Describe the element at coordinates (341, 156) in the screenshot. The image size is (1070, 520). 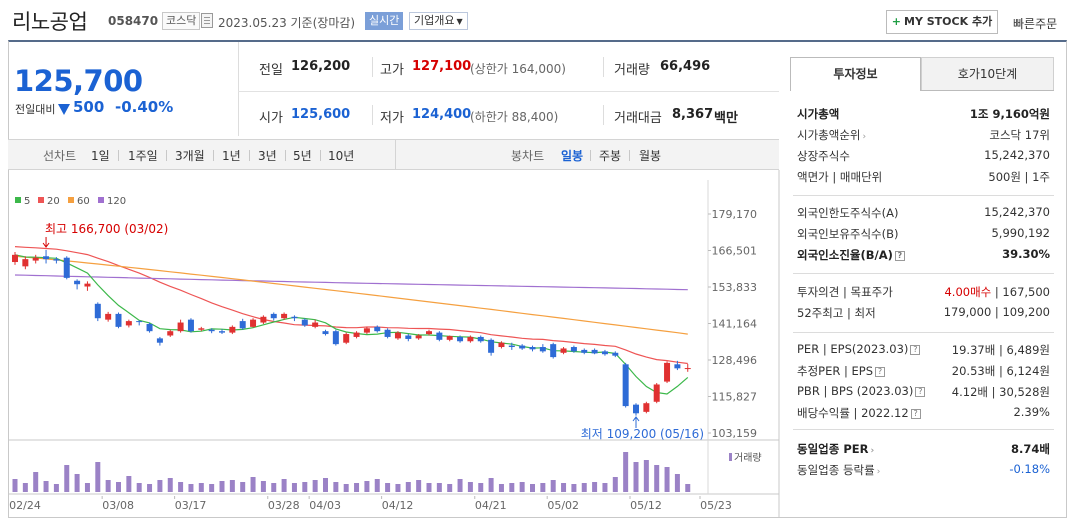
I see `tab-10y: 10년` at that location.